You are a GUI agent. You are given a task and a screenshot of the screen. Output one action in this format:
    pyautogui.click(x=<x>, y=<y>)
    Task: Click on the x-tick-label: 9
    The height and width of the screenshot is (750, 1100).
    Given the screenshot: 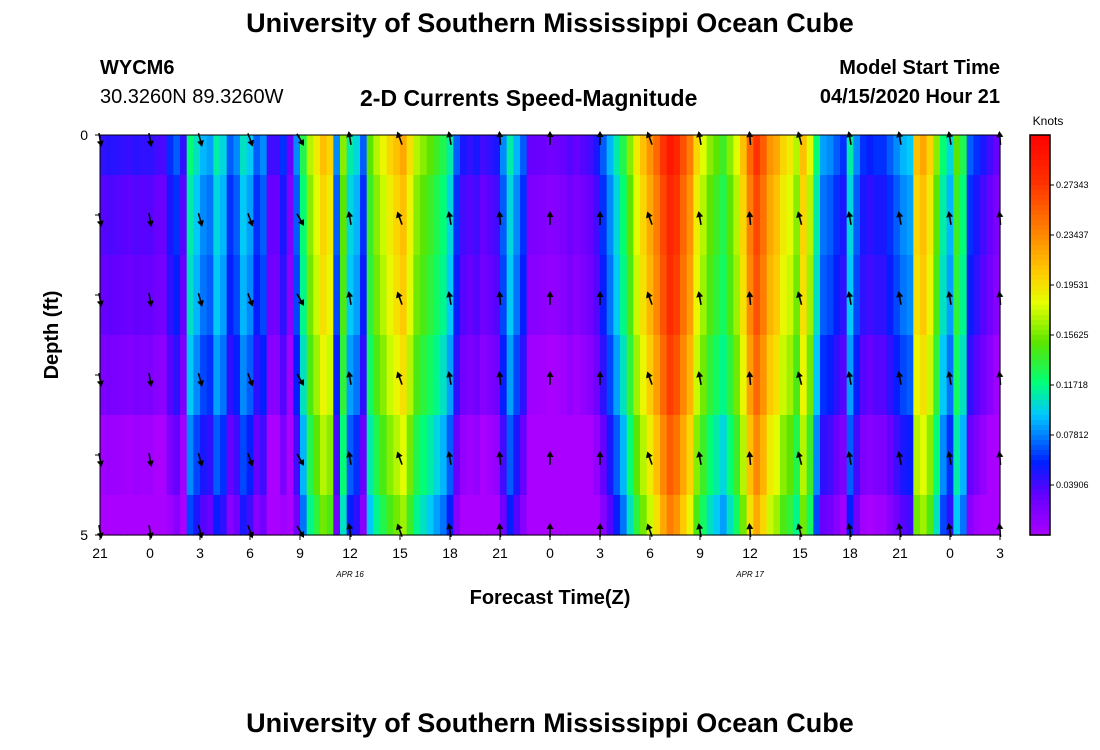 What is the action you would take?
    pyautogui.click(x=300, y=553)
    